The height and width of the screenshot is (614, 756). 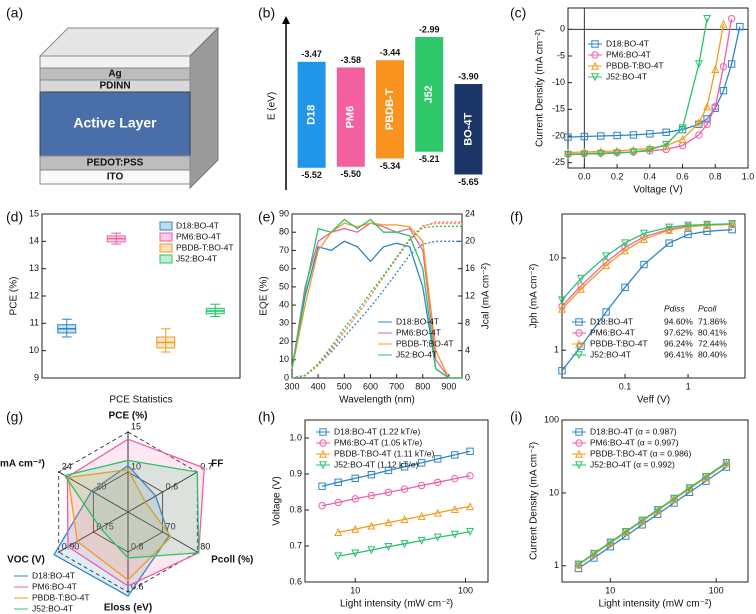 I want to click on y2-tick-label: 4, so click(x=467, y=350).